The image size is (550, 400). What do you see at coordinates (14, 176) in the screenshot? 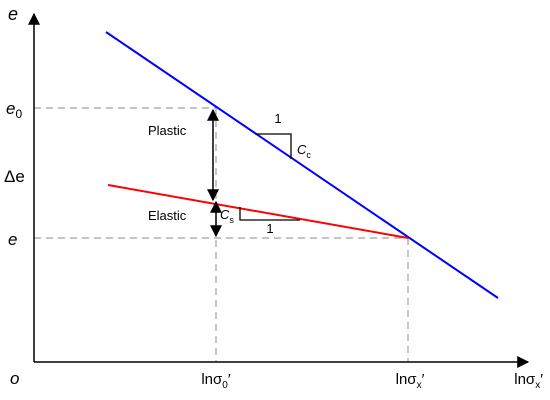
I see `delta-e-mark: Δe` at bounding box center [14, 176].